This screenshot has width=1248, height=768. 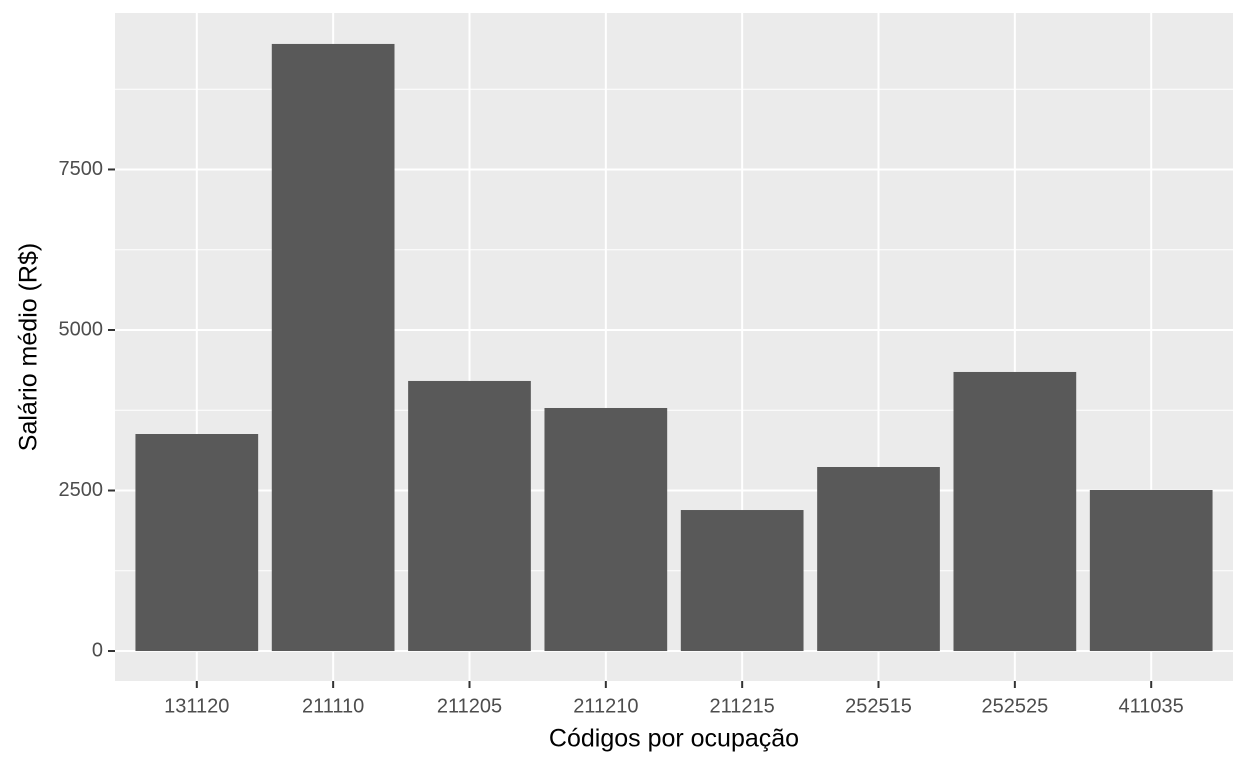 I want to click on y-tick-label: 5000, so click(x=81, y=329).